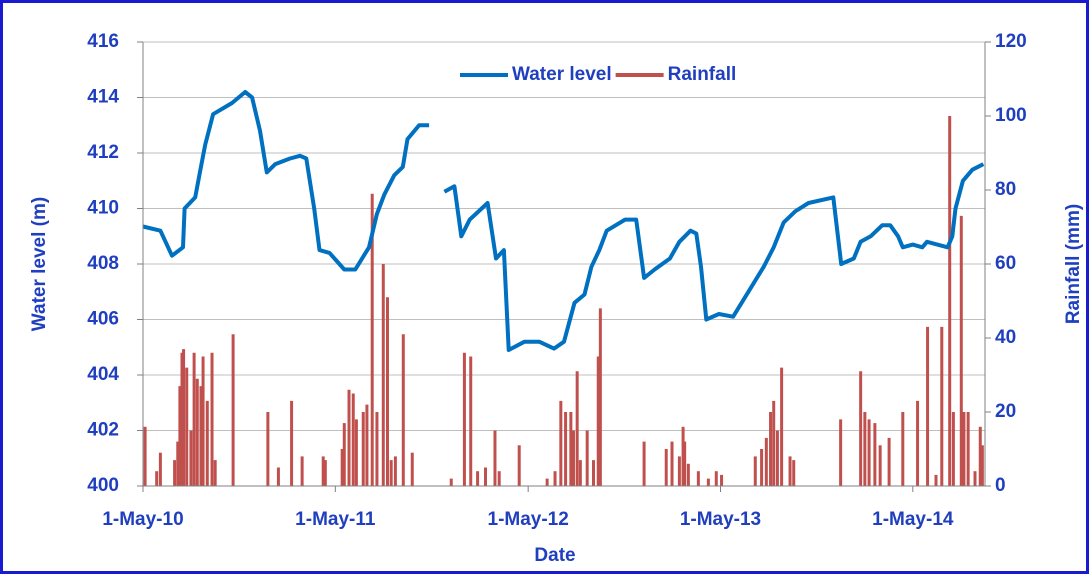  What do you see at coordinates (103, 208) in the screenshot?
I see `y-tick-label: 410` at bounding box center [103, 208].